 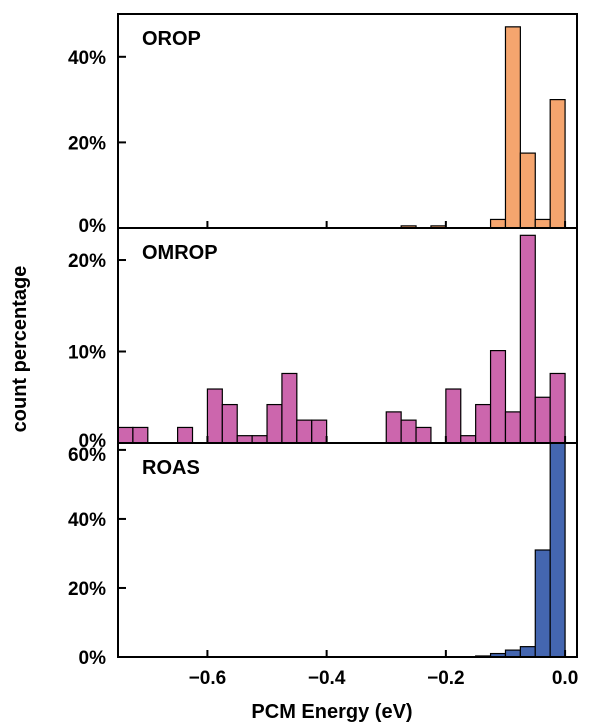 What do you see at coordinates (87, 143) in the screenshot?
I see `orop-y-tick-label: 20%` at bounding box center [87, 143].